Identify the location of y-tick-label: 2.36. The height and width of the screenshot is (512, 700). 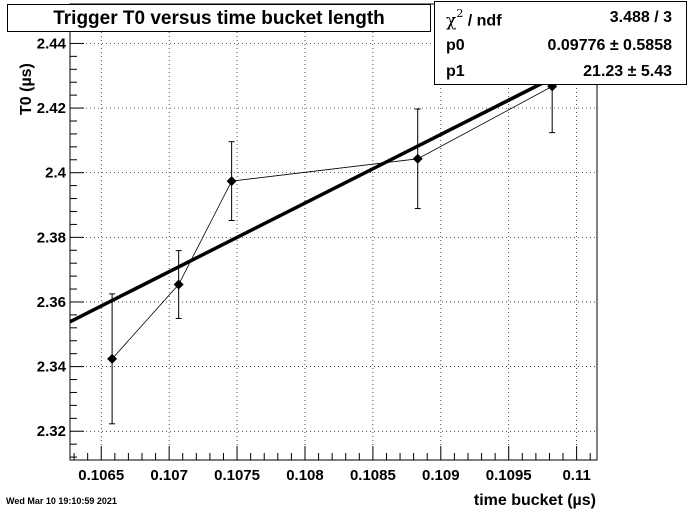
(51, 302).